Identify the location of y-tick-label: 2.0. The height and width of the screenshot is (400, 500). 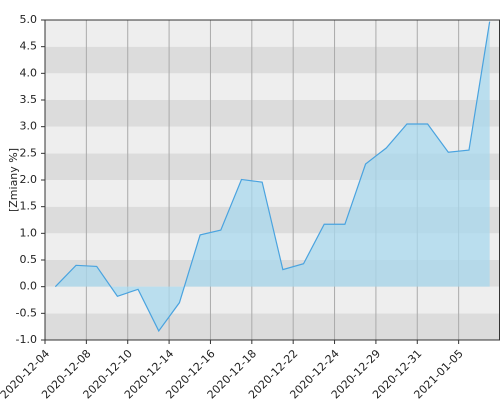
(29, 179).